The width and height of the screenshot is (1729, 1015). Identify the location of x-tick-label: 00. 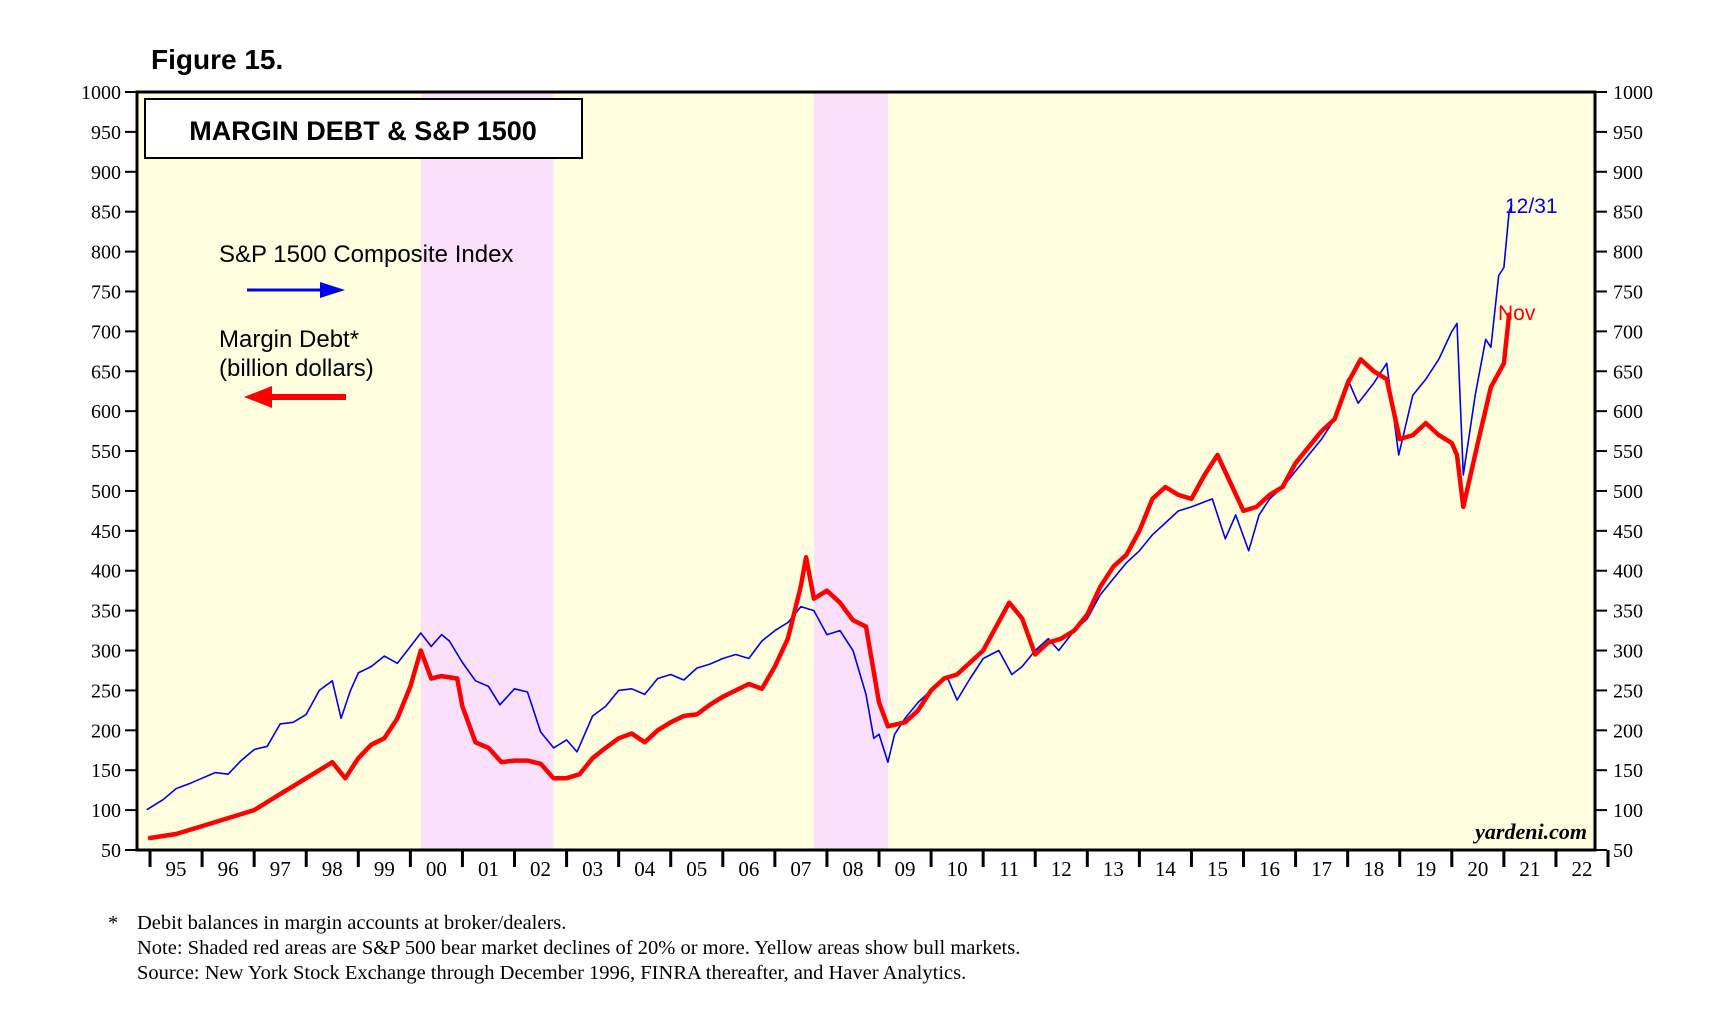
(436, 869).